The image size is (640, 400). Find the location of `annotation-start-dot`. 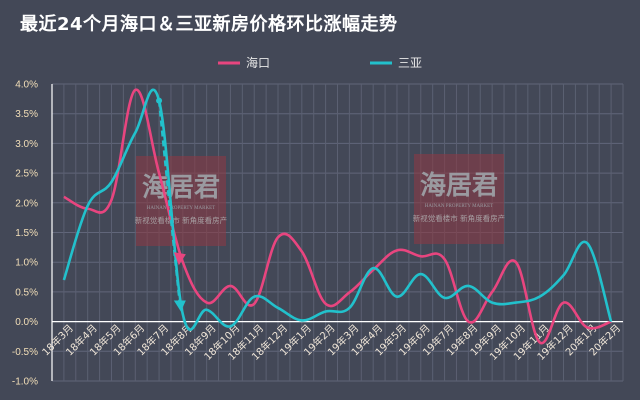

annotation-start-dot is located at coordinates (159, 100).